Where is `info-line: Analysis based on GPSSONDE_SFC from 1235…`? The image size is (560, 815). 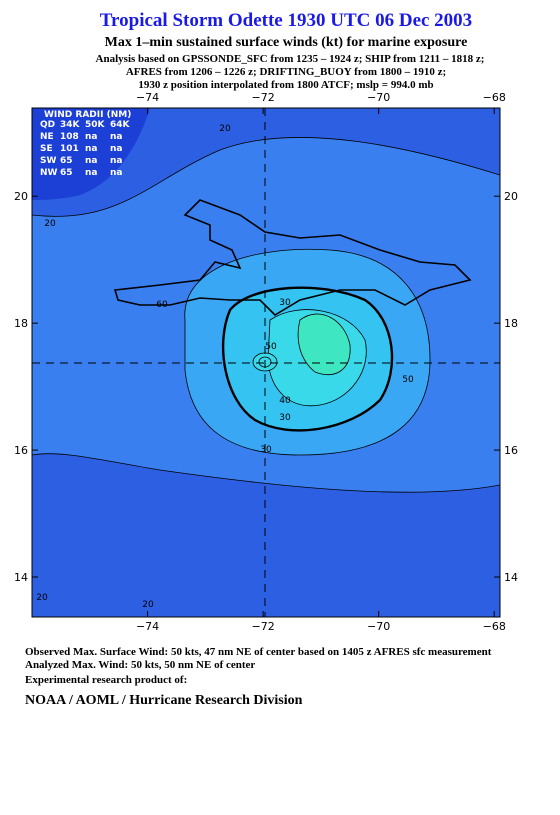 info-line: Analysis based on GPSSONDE_SFC from 1235… is located at coordinates (290, 59).